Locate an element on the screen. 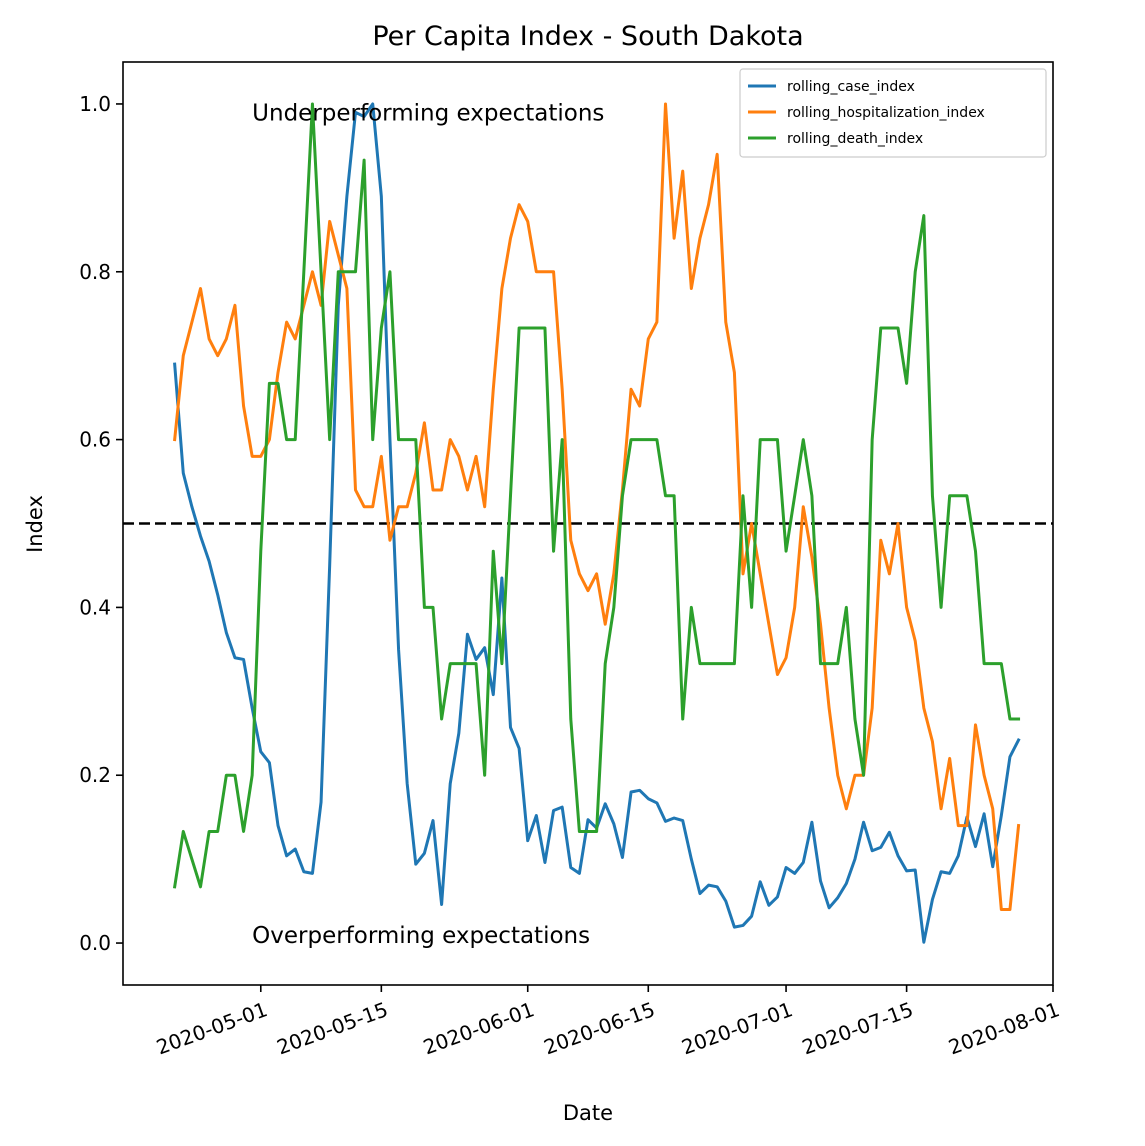  y-axis-title: Index is located at coordinates (35, 524).